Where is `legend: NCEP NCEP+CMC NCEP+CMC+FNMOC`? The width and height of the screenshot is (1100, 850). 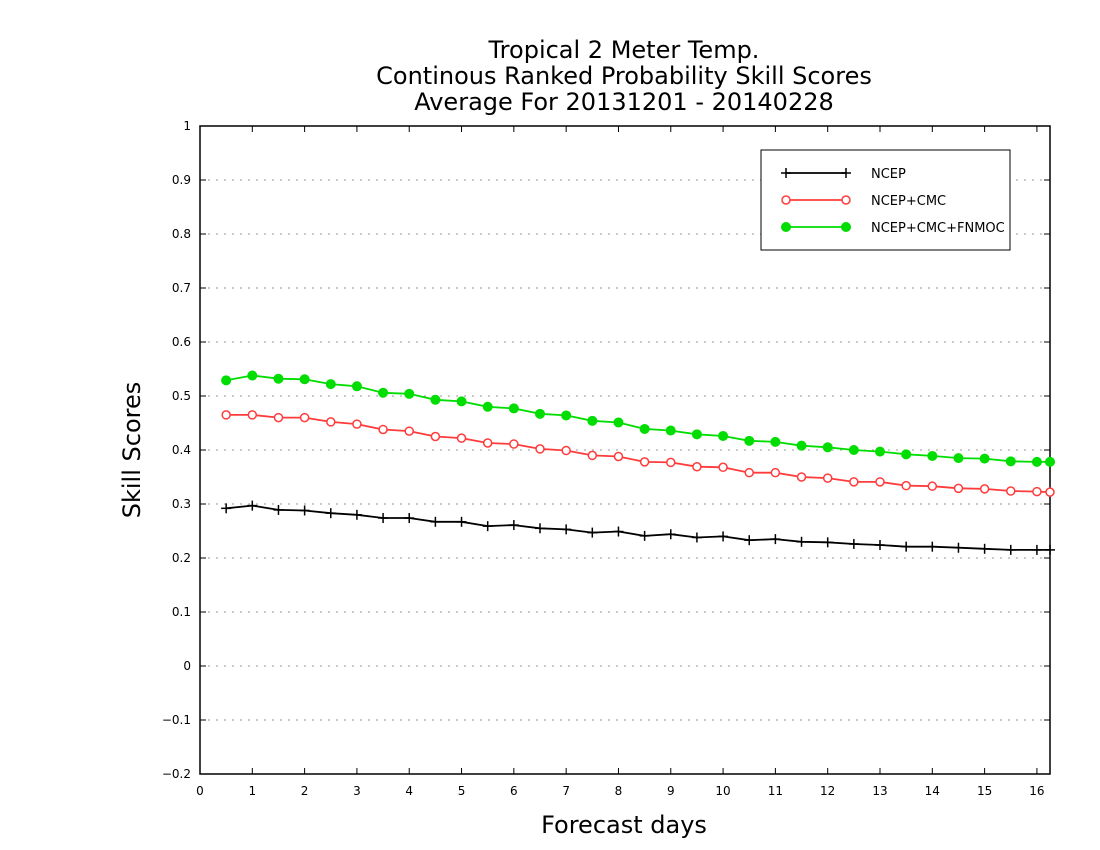 legend: NCEP NCEP+CMC NCEP+CMC+FNMOC is located at coordinates (885, 200).